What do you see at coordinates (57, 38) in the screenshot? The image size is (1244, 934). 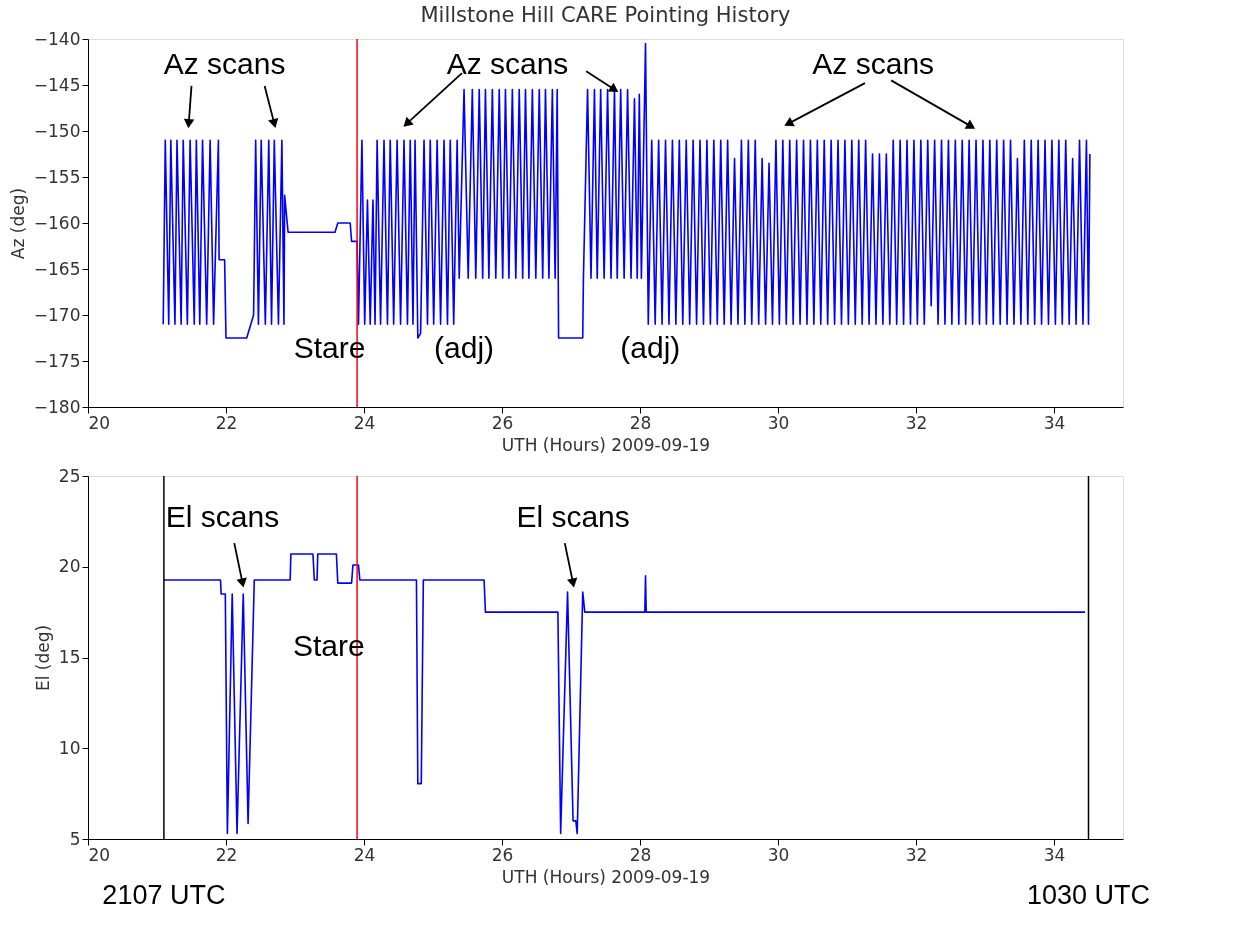 I see `y-tick-label: −140` at bounding box center [57, 38].